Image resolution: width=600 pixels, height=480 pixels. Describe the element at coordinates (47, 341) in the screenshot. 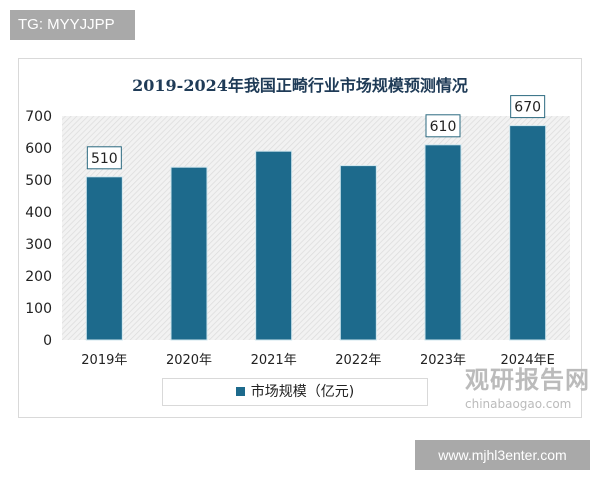

I see `y-tick-label: 0` at that location.